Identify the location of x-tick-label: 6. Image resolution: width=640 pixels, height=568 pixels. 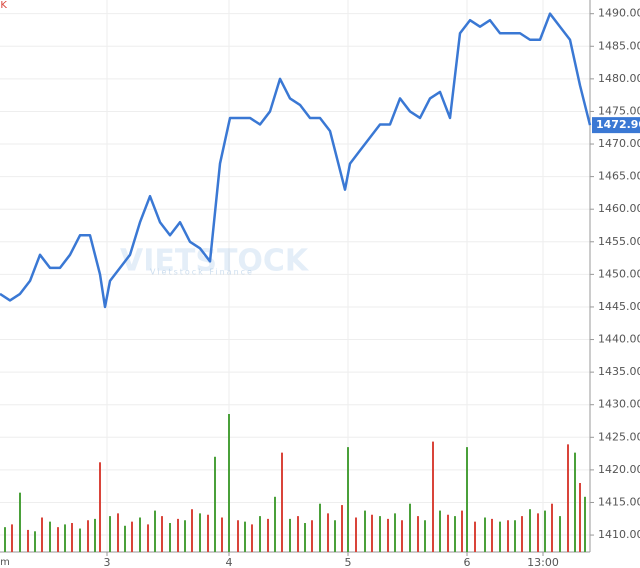
(467, 562).